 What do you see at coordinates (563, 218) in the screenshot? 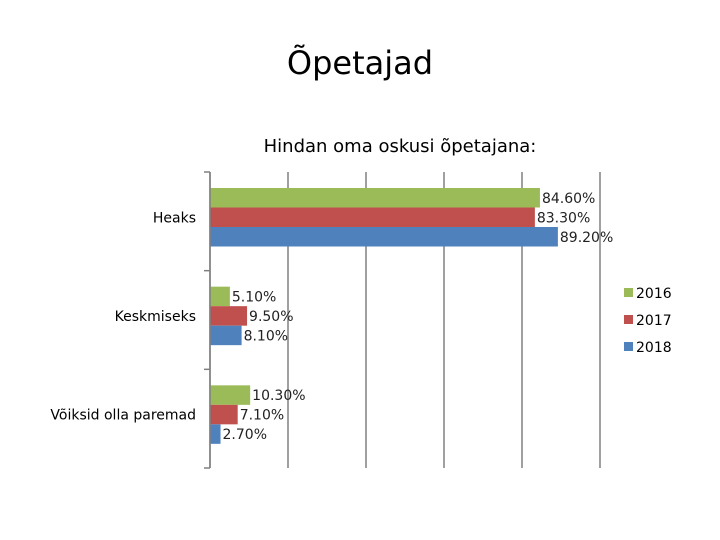
I see `data-label-2017-0: 83.30%` at bounding box center [563, 218].